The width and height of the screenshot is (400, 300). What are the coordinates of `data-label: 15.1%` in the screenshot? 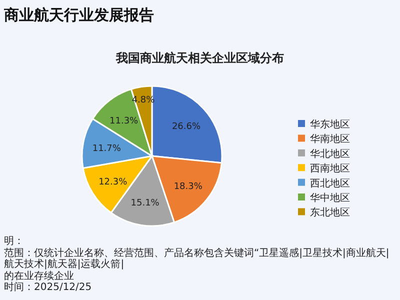 It's located at (145, 203).